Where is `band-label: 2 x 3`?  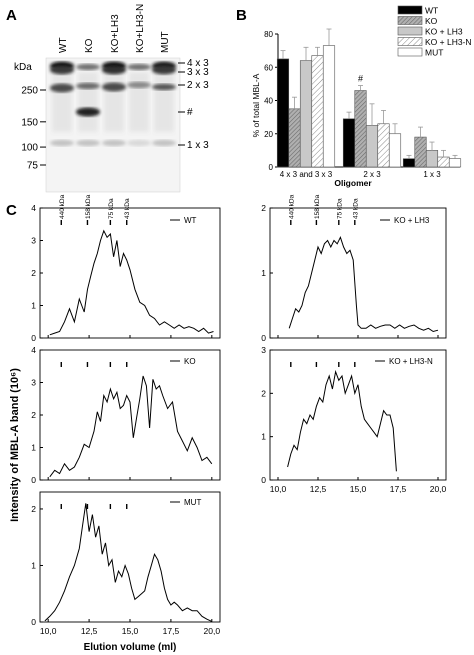
band-label: 2 x 3 is located at coordinates (198, 85).